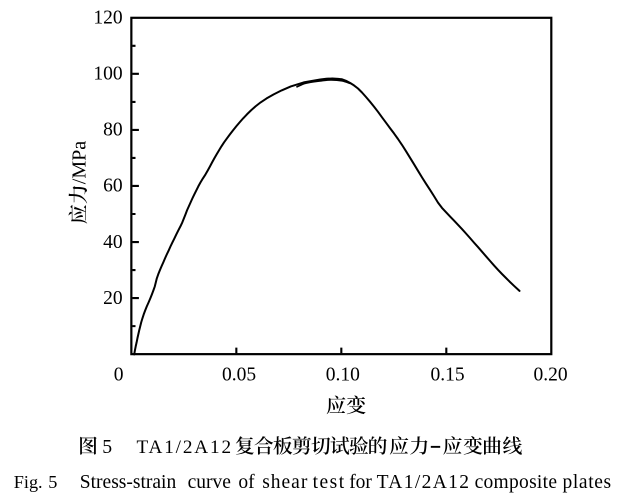 The width and height of the screenshot is (620, 501). What do you see at coordinates (343, 374) in the screenshot?
I see `svg-text: 0.10` at bounding box center [343, 374].